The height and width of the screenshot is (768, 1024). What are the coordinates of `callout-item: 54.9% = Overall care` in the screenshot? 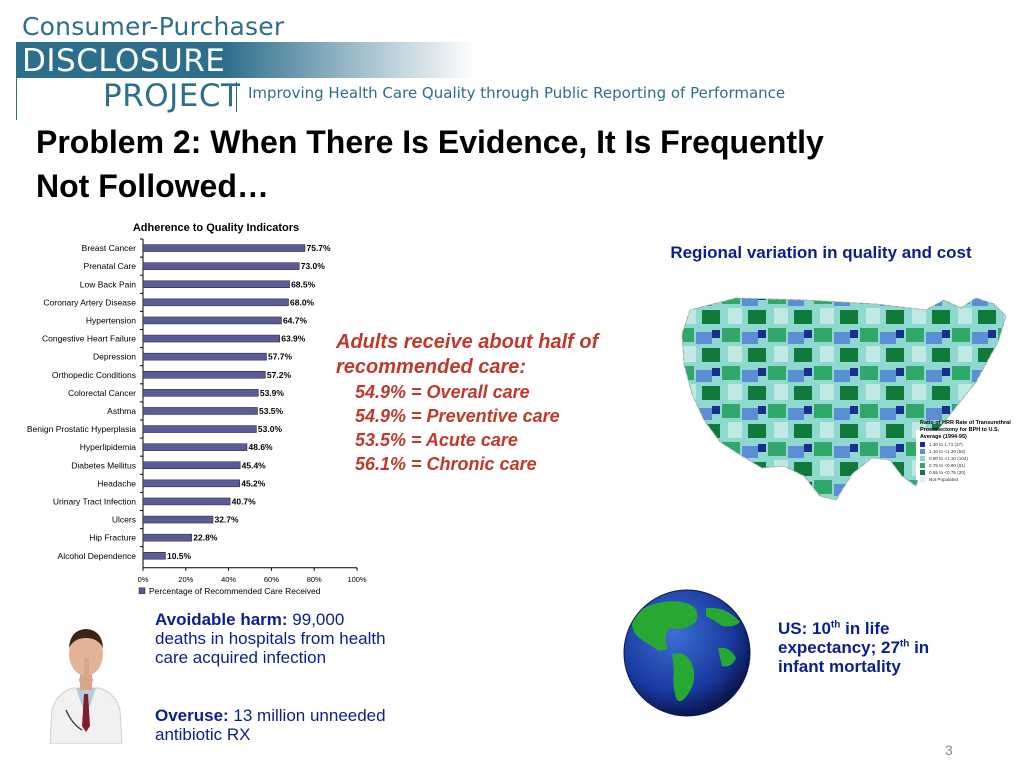 It's located at (442, 392).